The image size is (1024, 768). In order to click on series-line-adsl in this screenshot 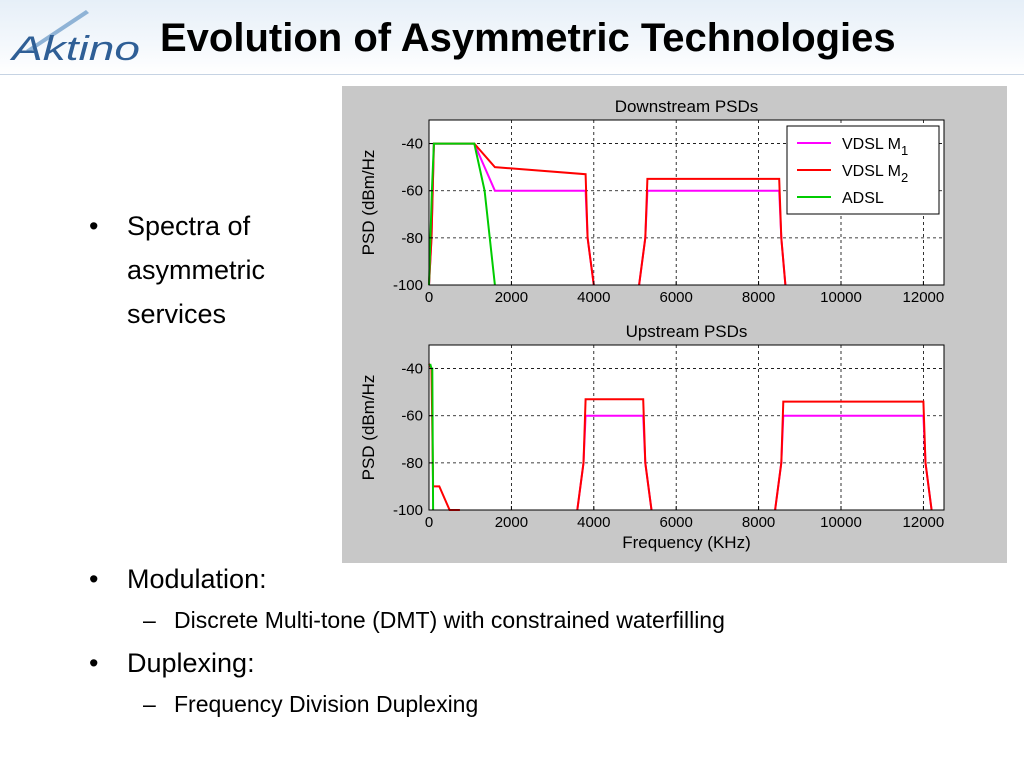, I will do `click(462, 214)`.